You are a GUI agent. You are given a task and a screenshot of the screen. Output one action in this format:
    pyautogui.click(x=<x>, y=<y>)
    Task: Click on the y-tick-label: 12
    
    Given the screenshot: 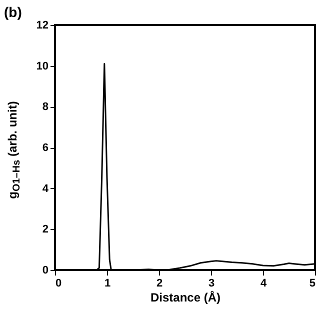 What is the action you would take?
    pyautogui.click(x=42, y=26)
    